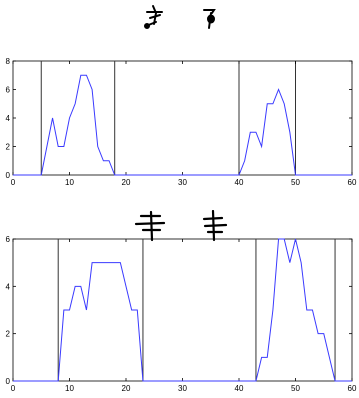  I want to click on y-tick-label: 8, so click(8, 61).